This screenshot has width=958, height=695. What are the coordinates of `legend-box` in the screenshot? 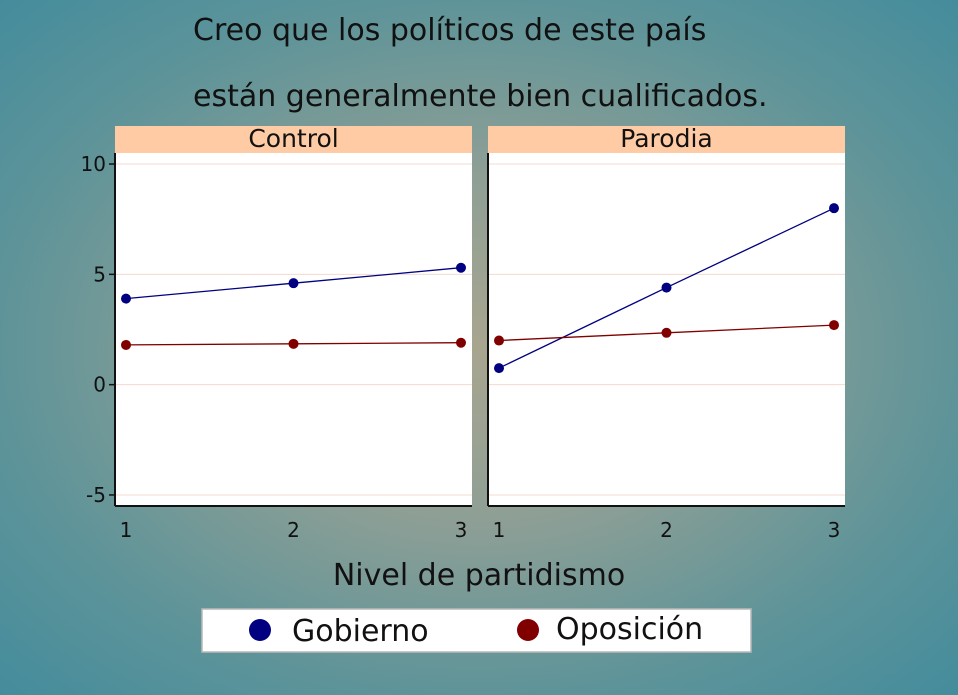 It's located at (476, 630).